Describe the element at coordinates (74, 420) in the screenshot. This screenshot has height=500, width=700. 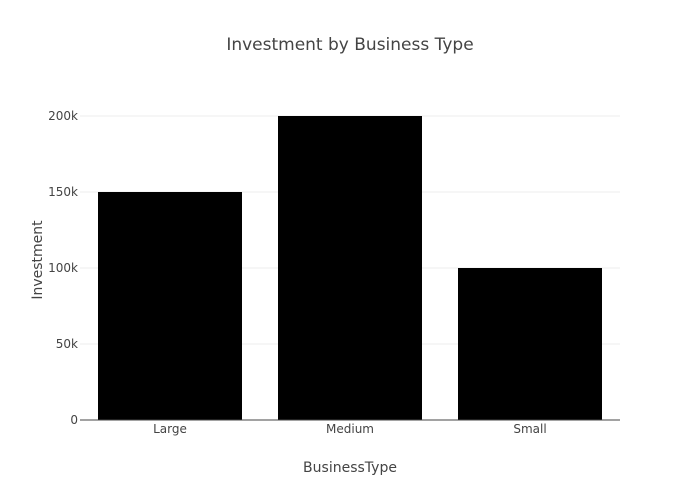
I see `y-tick-label: 0` at that location.